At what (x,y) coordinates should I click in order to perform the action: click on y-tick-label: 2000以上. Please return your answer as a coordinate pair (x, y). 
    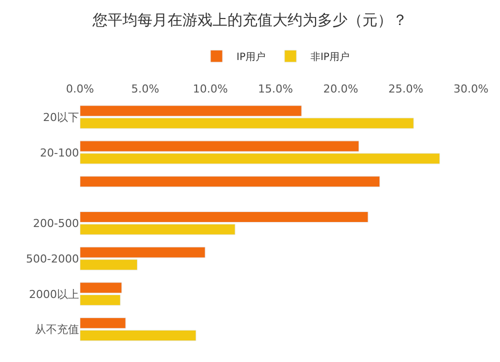
    Looking at the image, I should click on (54, 294).